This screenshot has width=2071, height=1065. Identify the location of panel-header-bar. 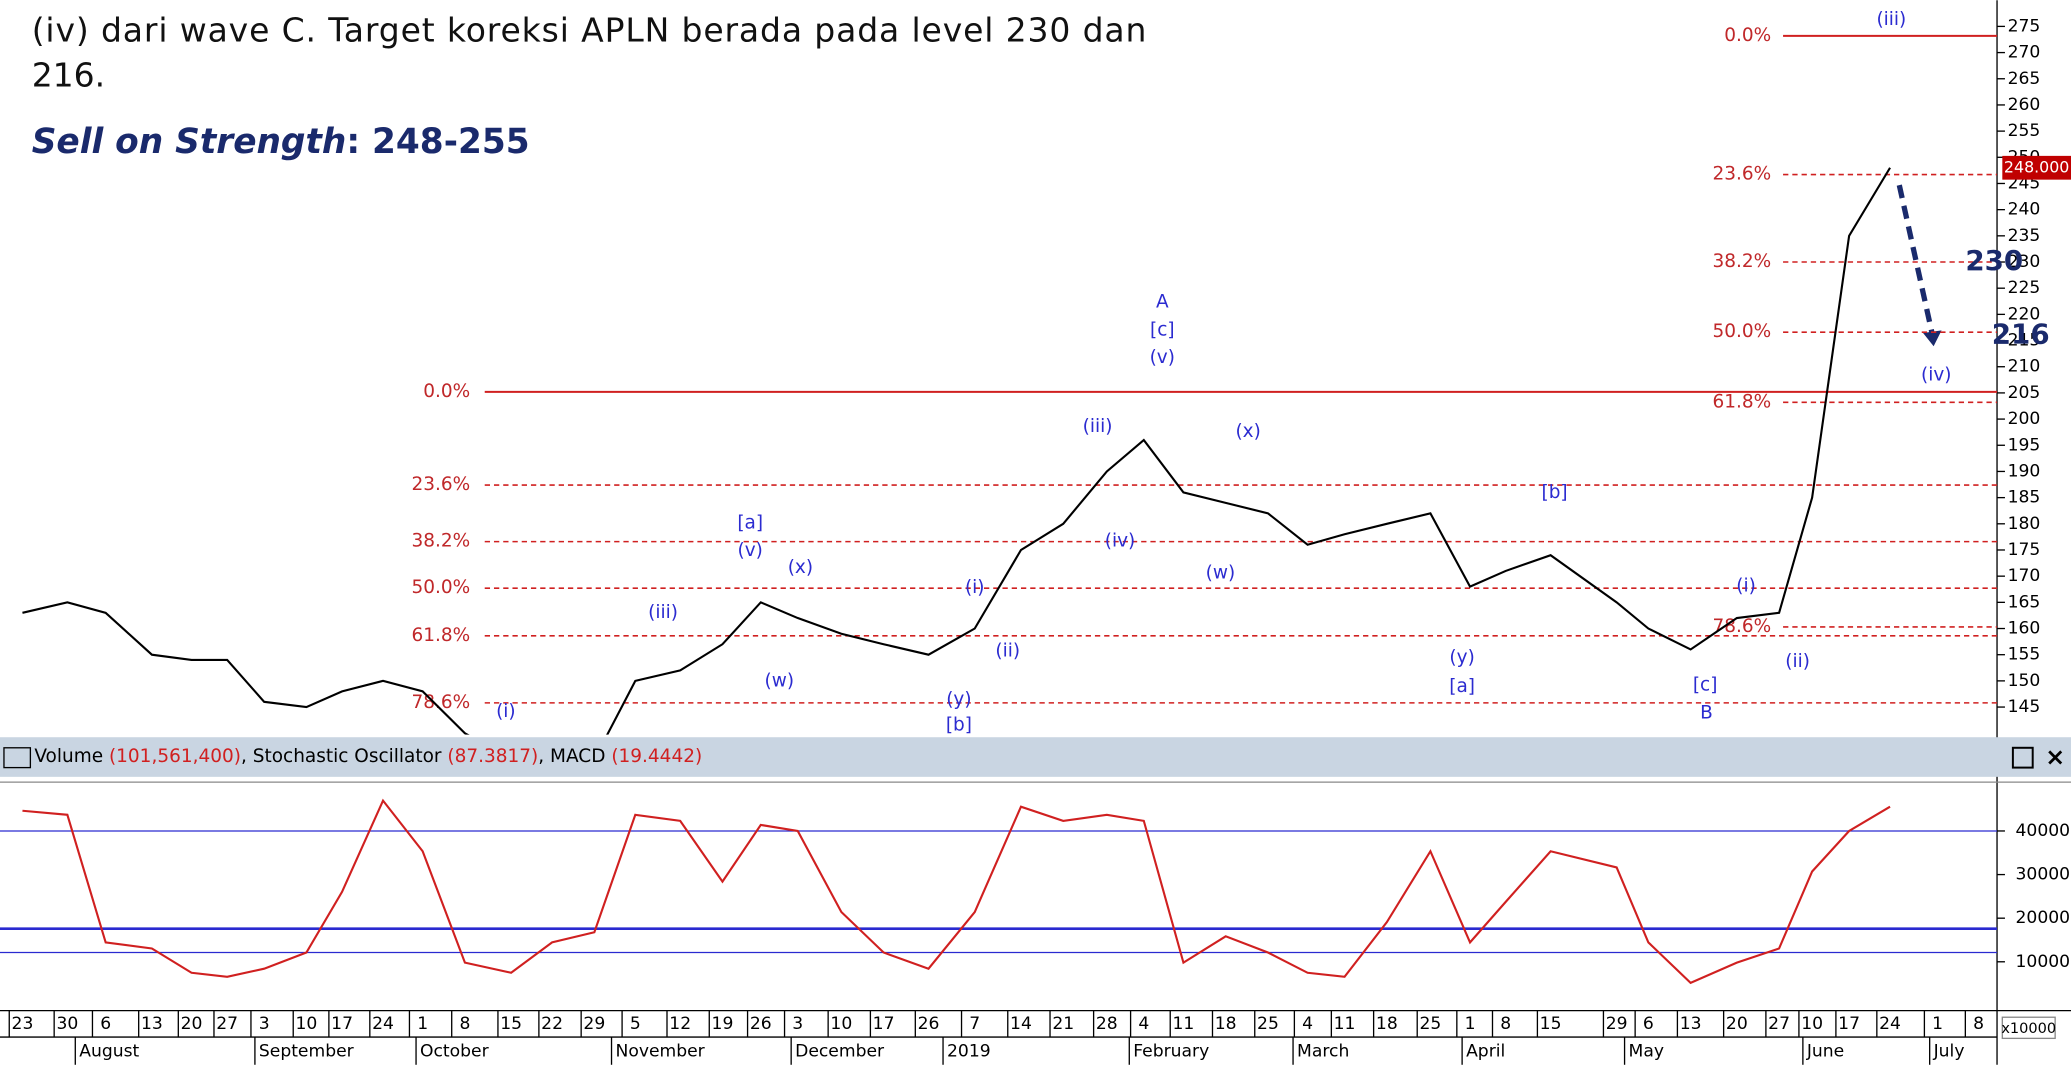
(1035, 757).